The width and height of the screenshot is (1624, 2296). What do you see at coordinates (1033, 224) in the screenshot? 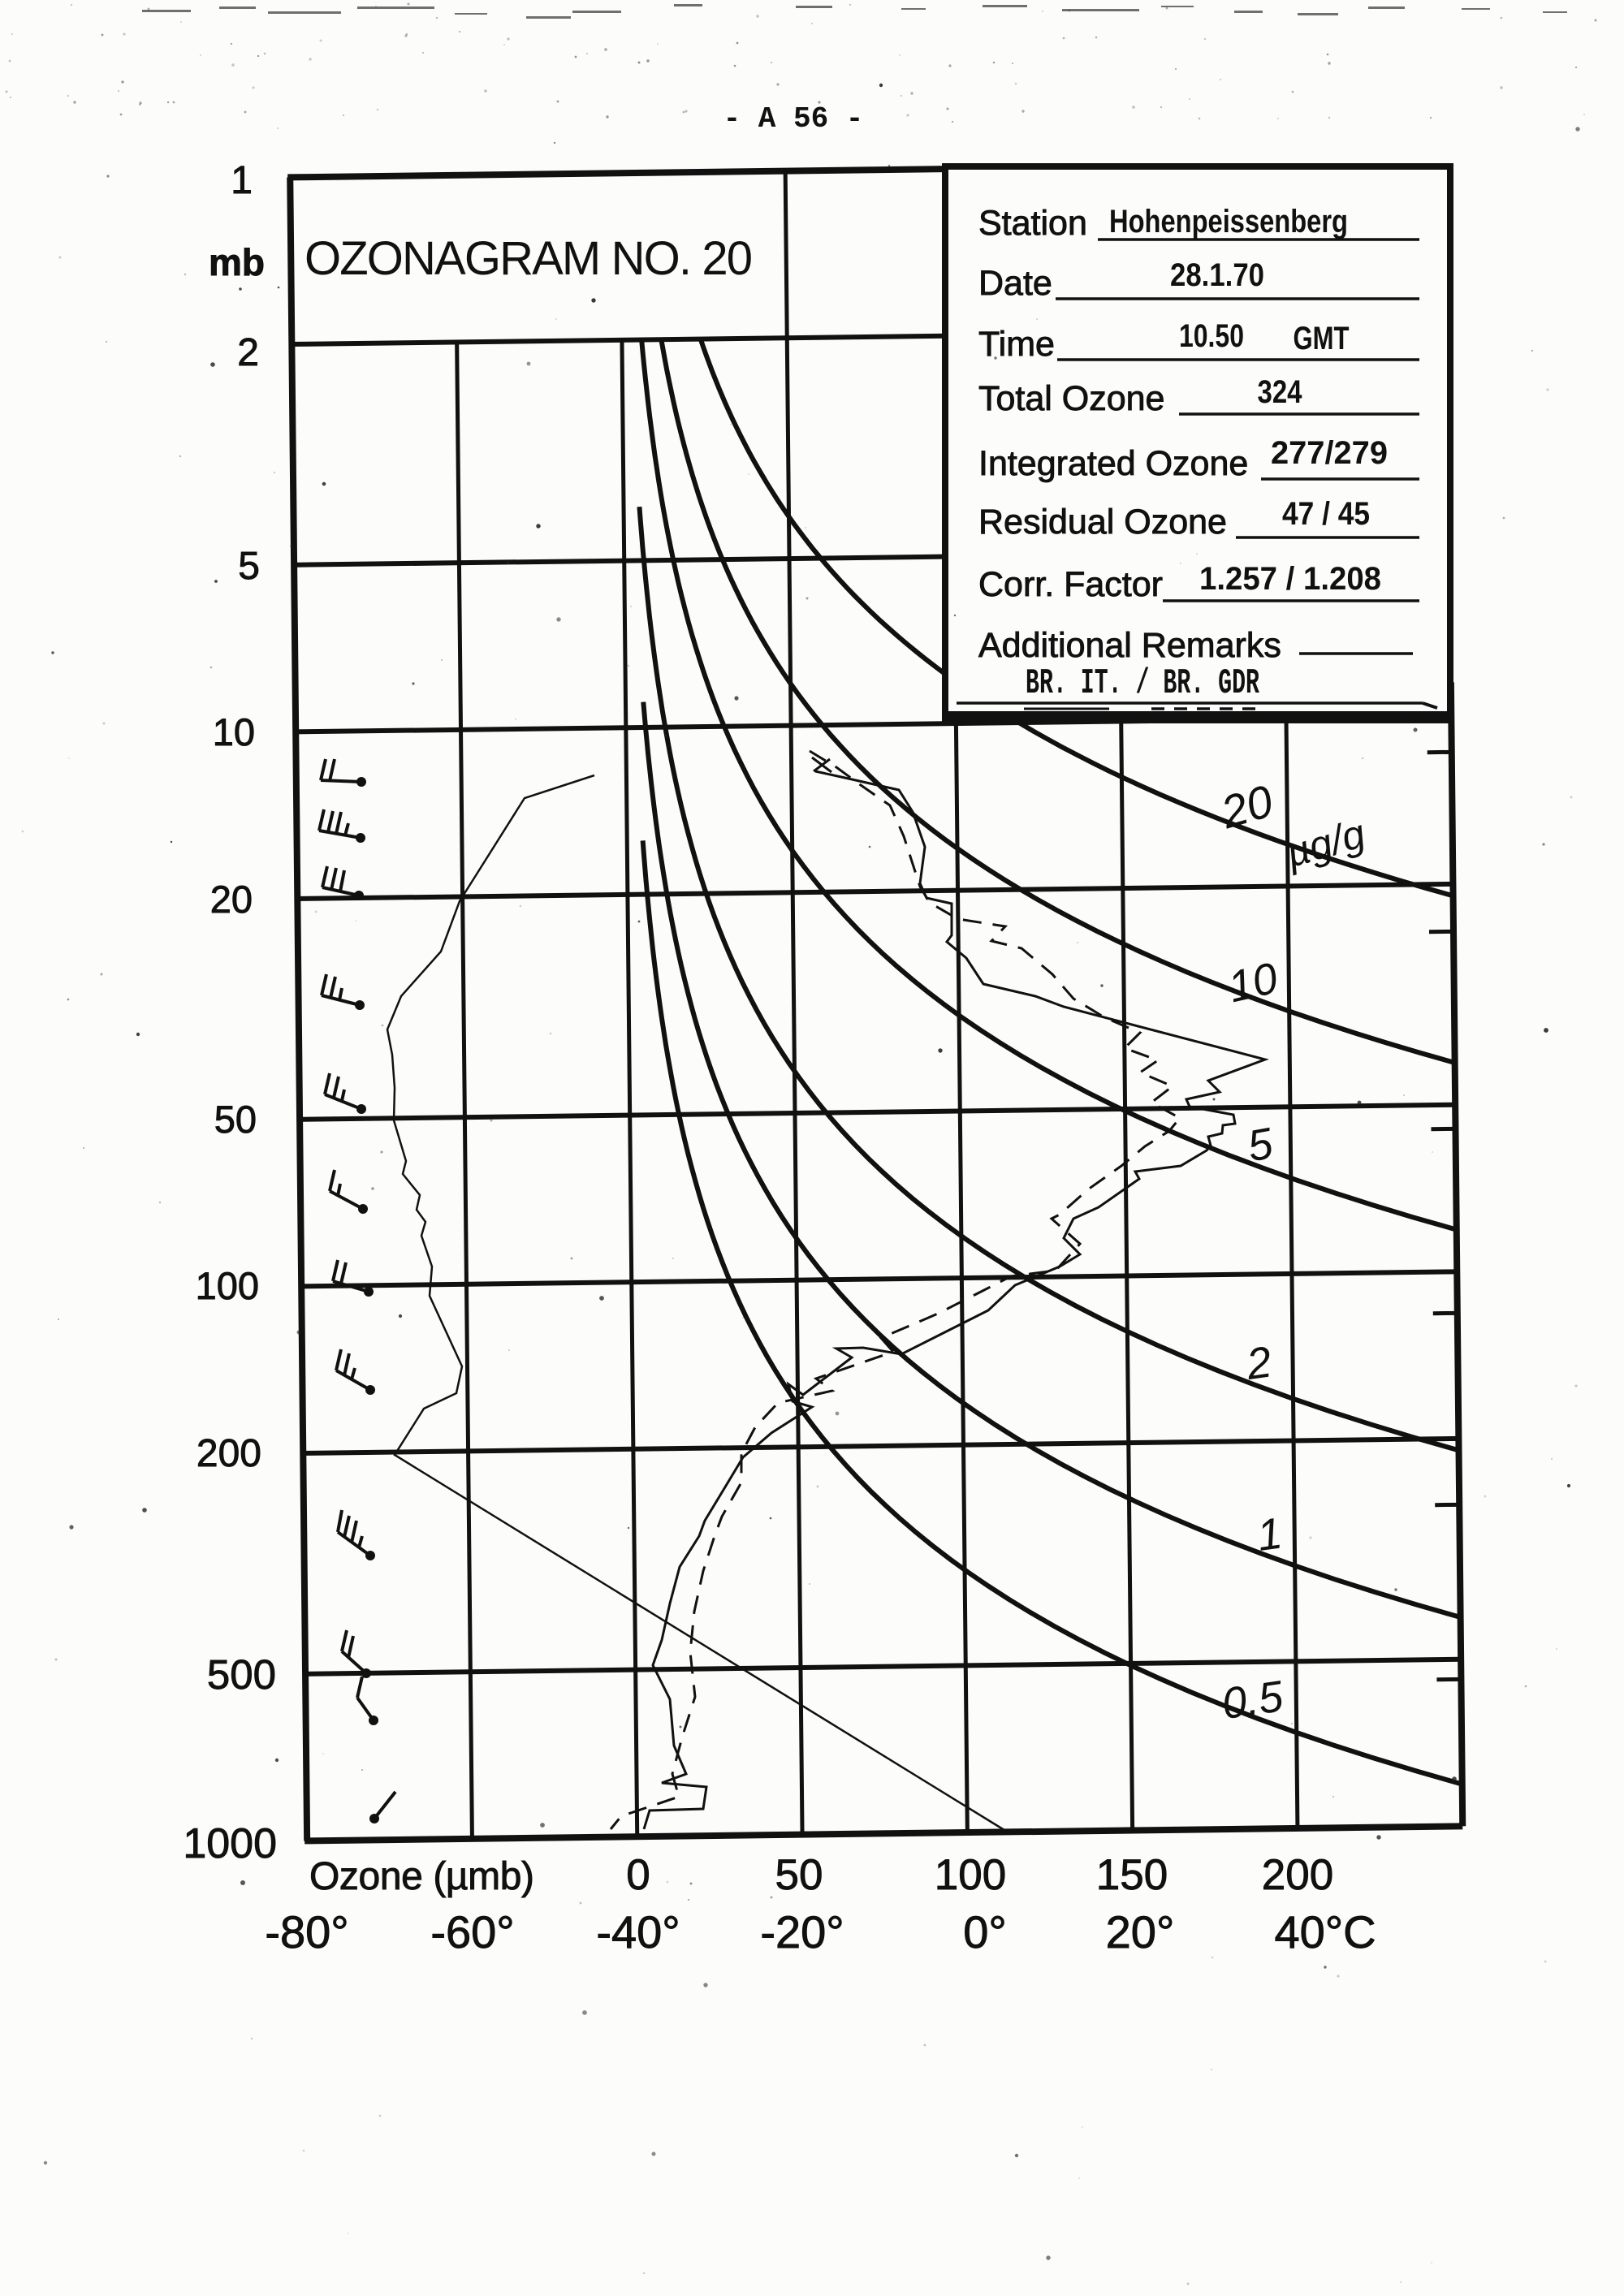
I see `svg-text: Station` at bounding box center [1033, 224].